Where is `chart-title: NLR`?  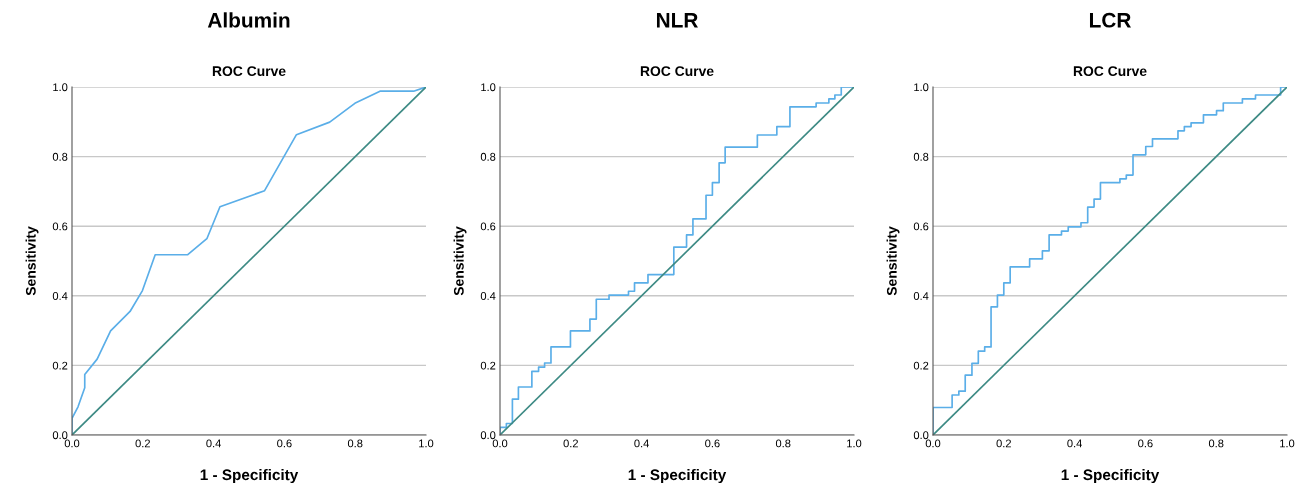 chart-title: NLR is located at coordinates (677, 20).